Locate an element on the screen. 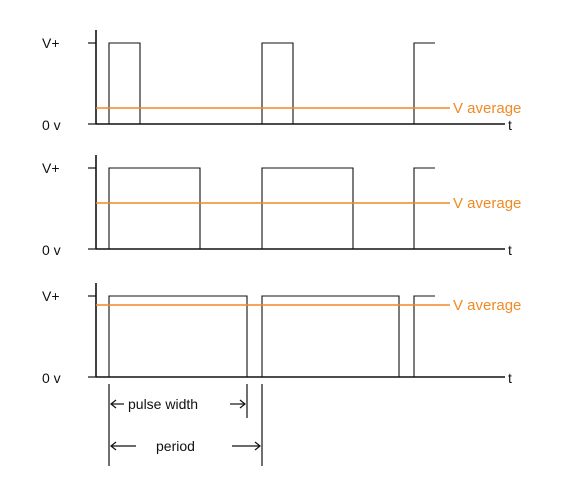  period-label: period is located at coordinates (175, 446).